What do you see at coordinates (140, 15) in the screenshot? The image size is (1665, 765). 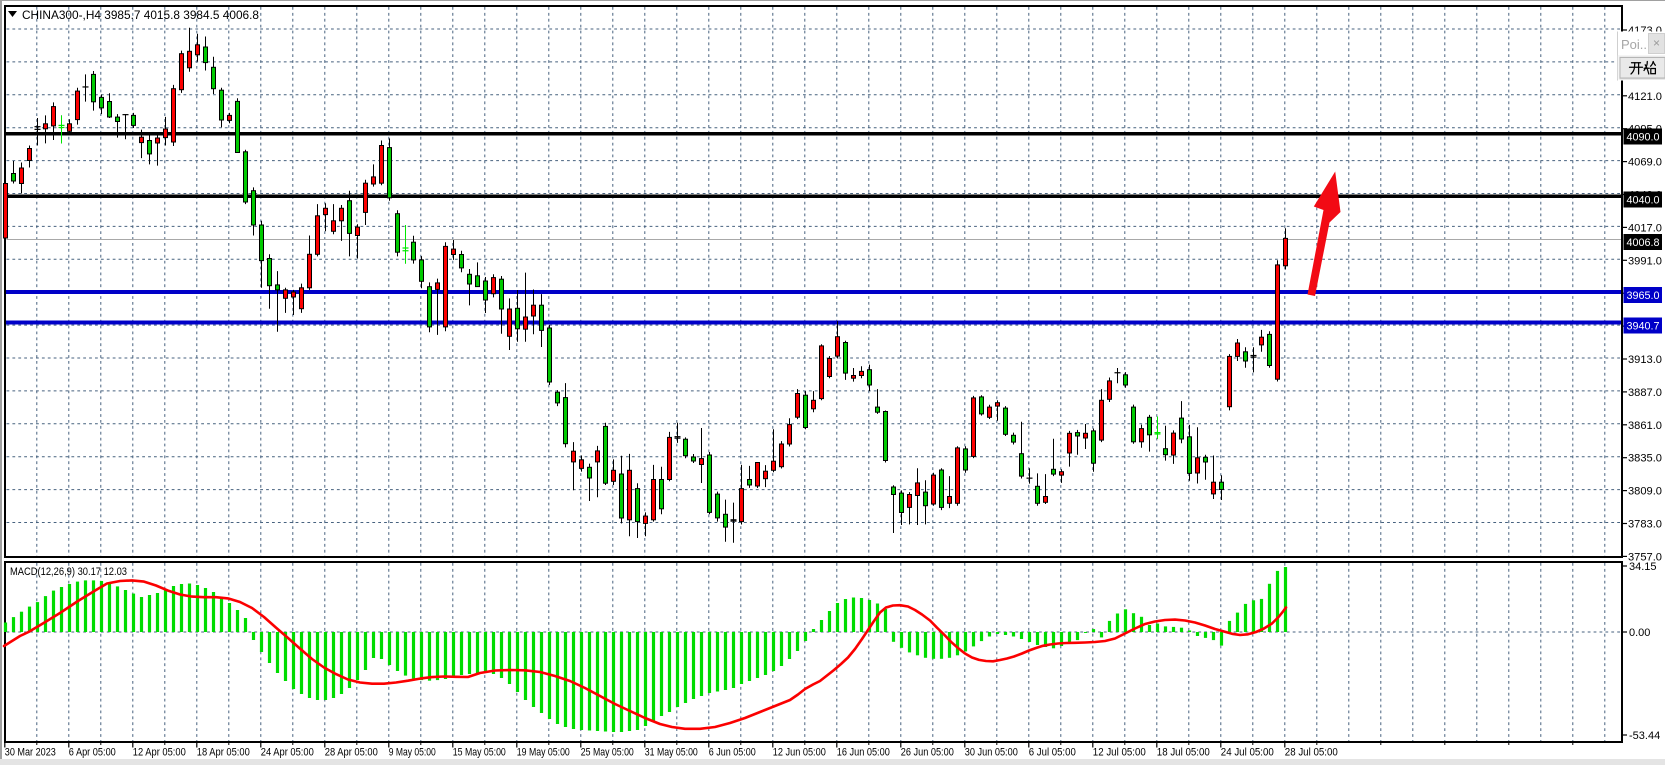 I see `svg-text:CHINA300-,H4 3985.7 4015.8 39: CHINA300-,H4 3985.7 4015.8 3984.5 4006.8` at bounding box center [140, 15].